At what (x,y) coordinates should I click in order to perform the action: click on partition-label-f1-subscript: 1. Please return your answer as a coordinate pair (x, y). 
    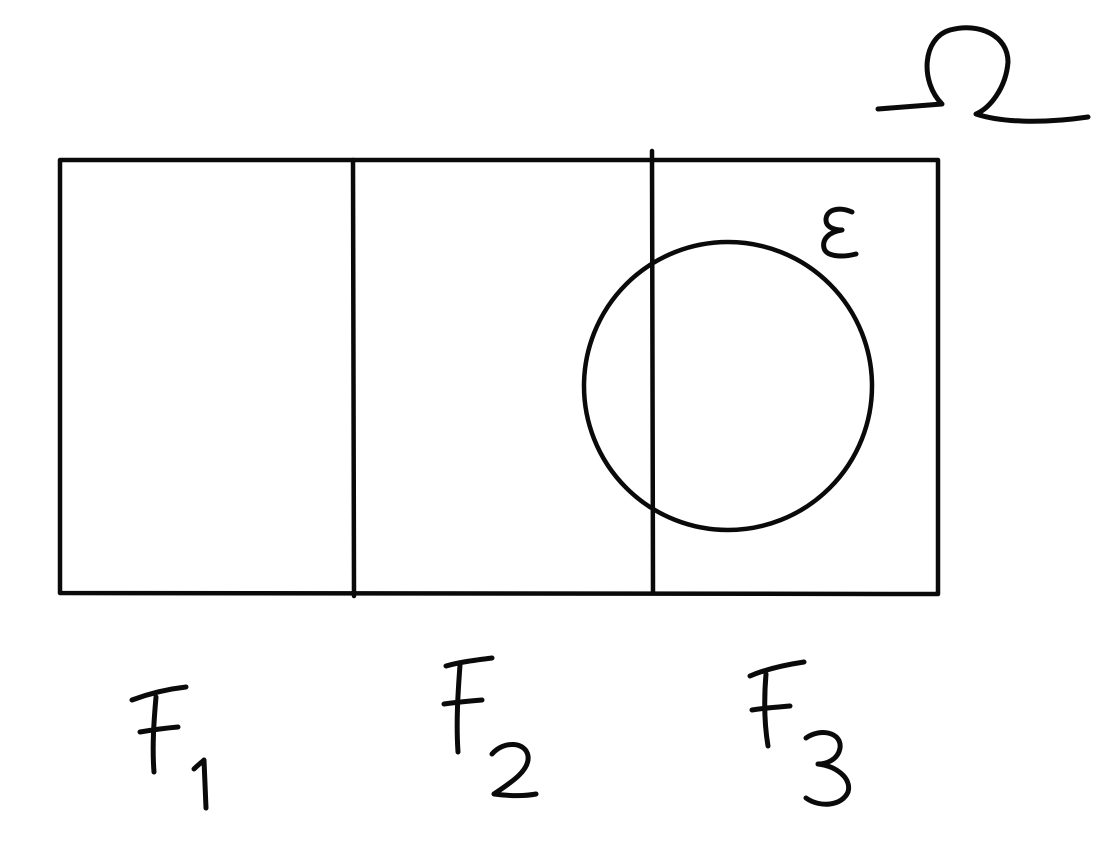
    Looking at the image, I should click on (5, 2).